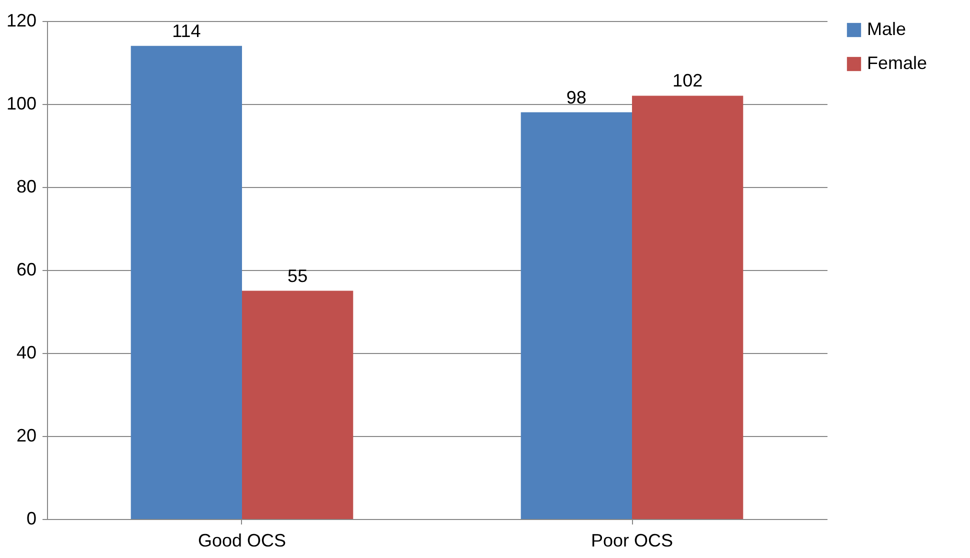 The image size is (970, 558). What do you see at coordinates (31, 518) in the screenshot?
I see `y-tick-label: 0` at bounding box center [31, 518].